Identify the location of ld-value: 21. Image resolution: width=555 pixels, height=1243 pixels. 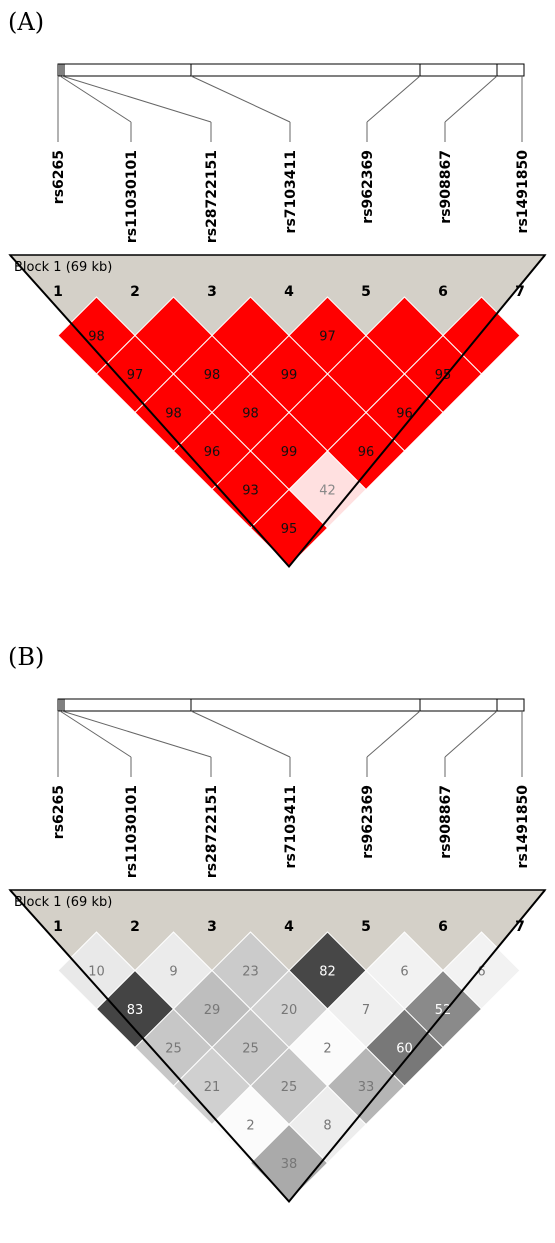
(212, 1087).